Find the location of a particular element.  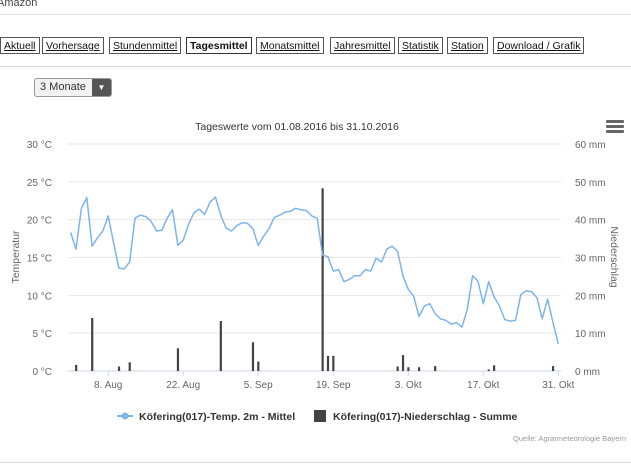

legend-item-temperature: Köfering(017)-Temp. 2m - Mittel is located at coordinates (206, 417).